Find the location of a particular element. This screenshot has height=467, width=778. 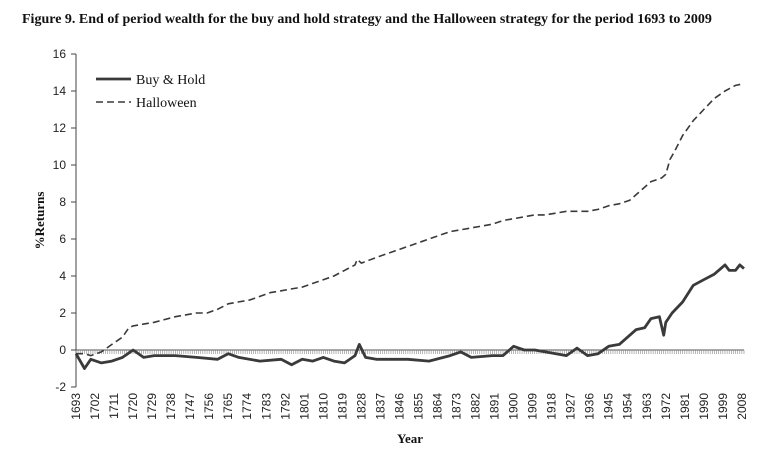

x-tick-label: 1738 is located at coordinates (171, 406).